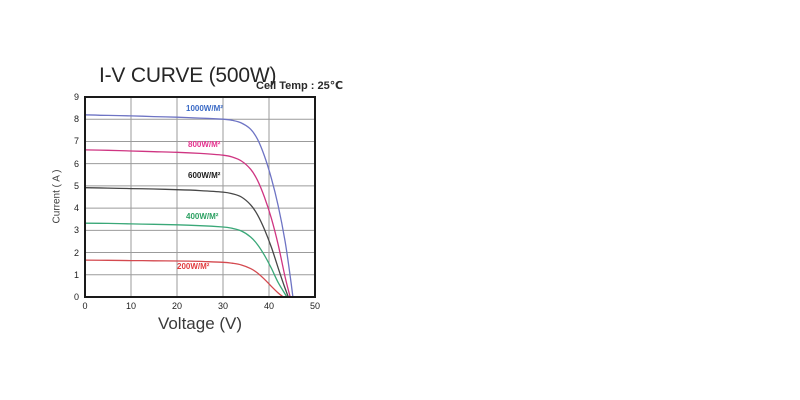  What do you see at coordinates (76, 119) in the screenshot?
I see `y-tick-8: 8` at bounding box center [76, 119].